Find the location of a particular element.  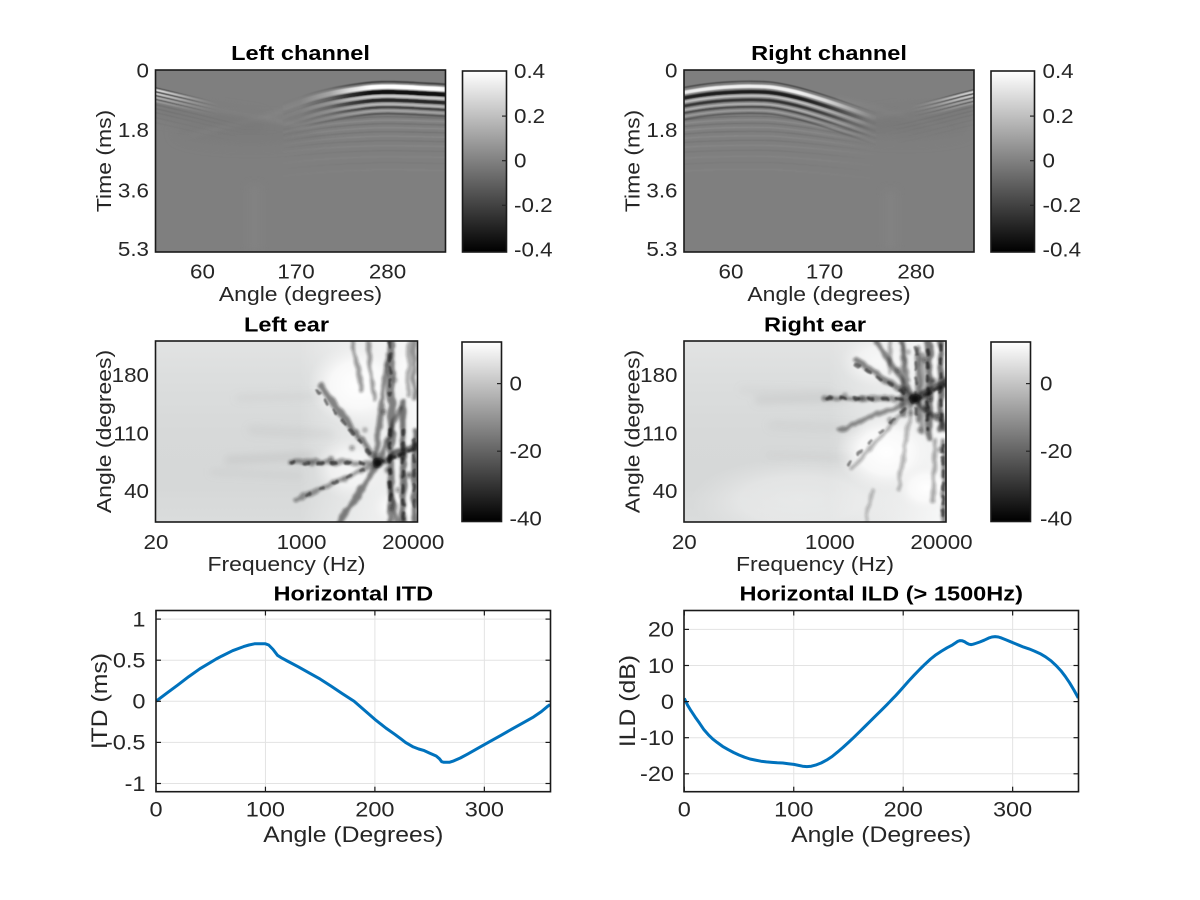

svg-text: Left channel is located at coordinates (300, 52).